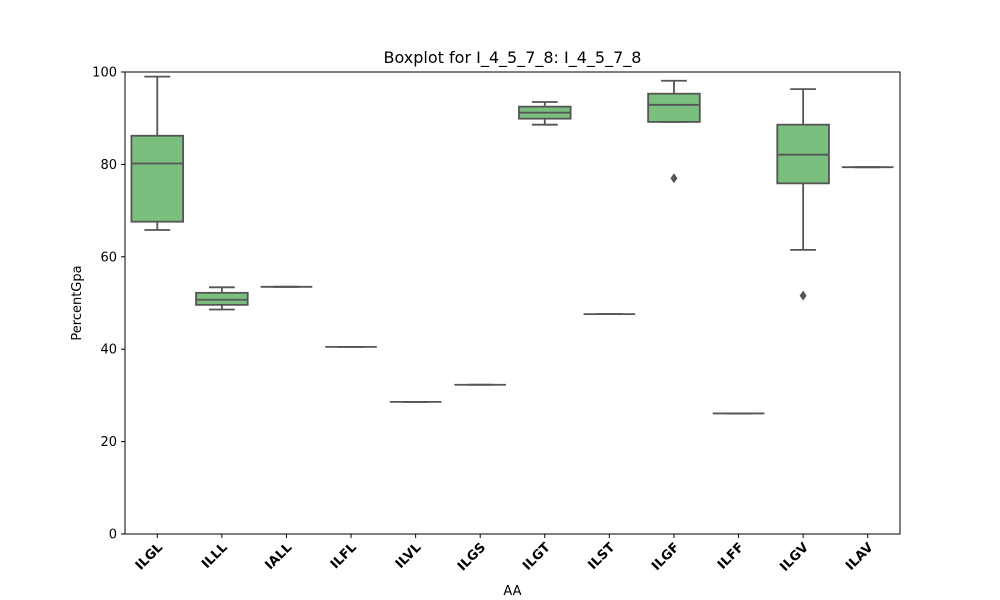  What do you see at coordinates (731, 556) in the screenshot?
I see `x-tick-label-ilff: ILFF` at bounding box center [731, 556].